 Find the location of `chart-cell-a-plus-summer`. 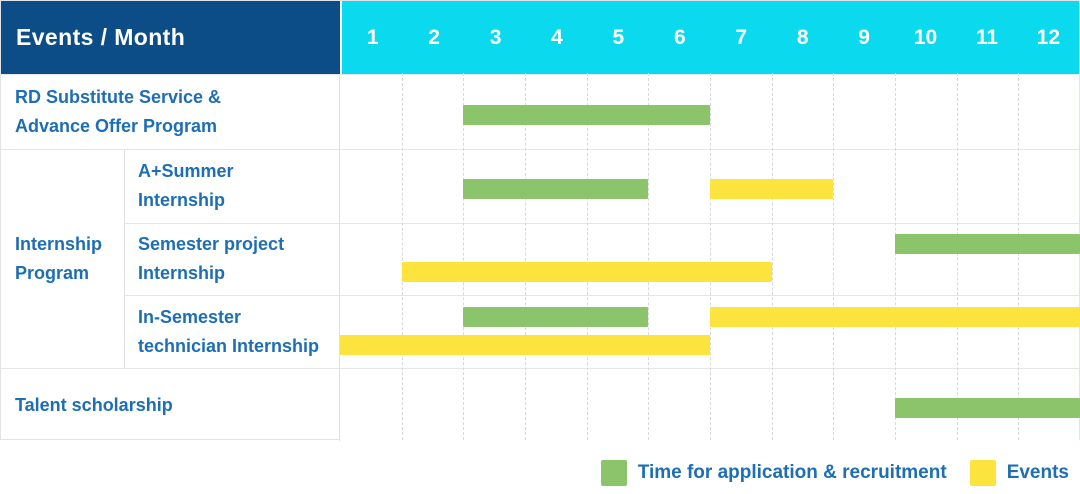

chart-cell-a-plus-summer is located at coordinates (709, 186).